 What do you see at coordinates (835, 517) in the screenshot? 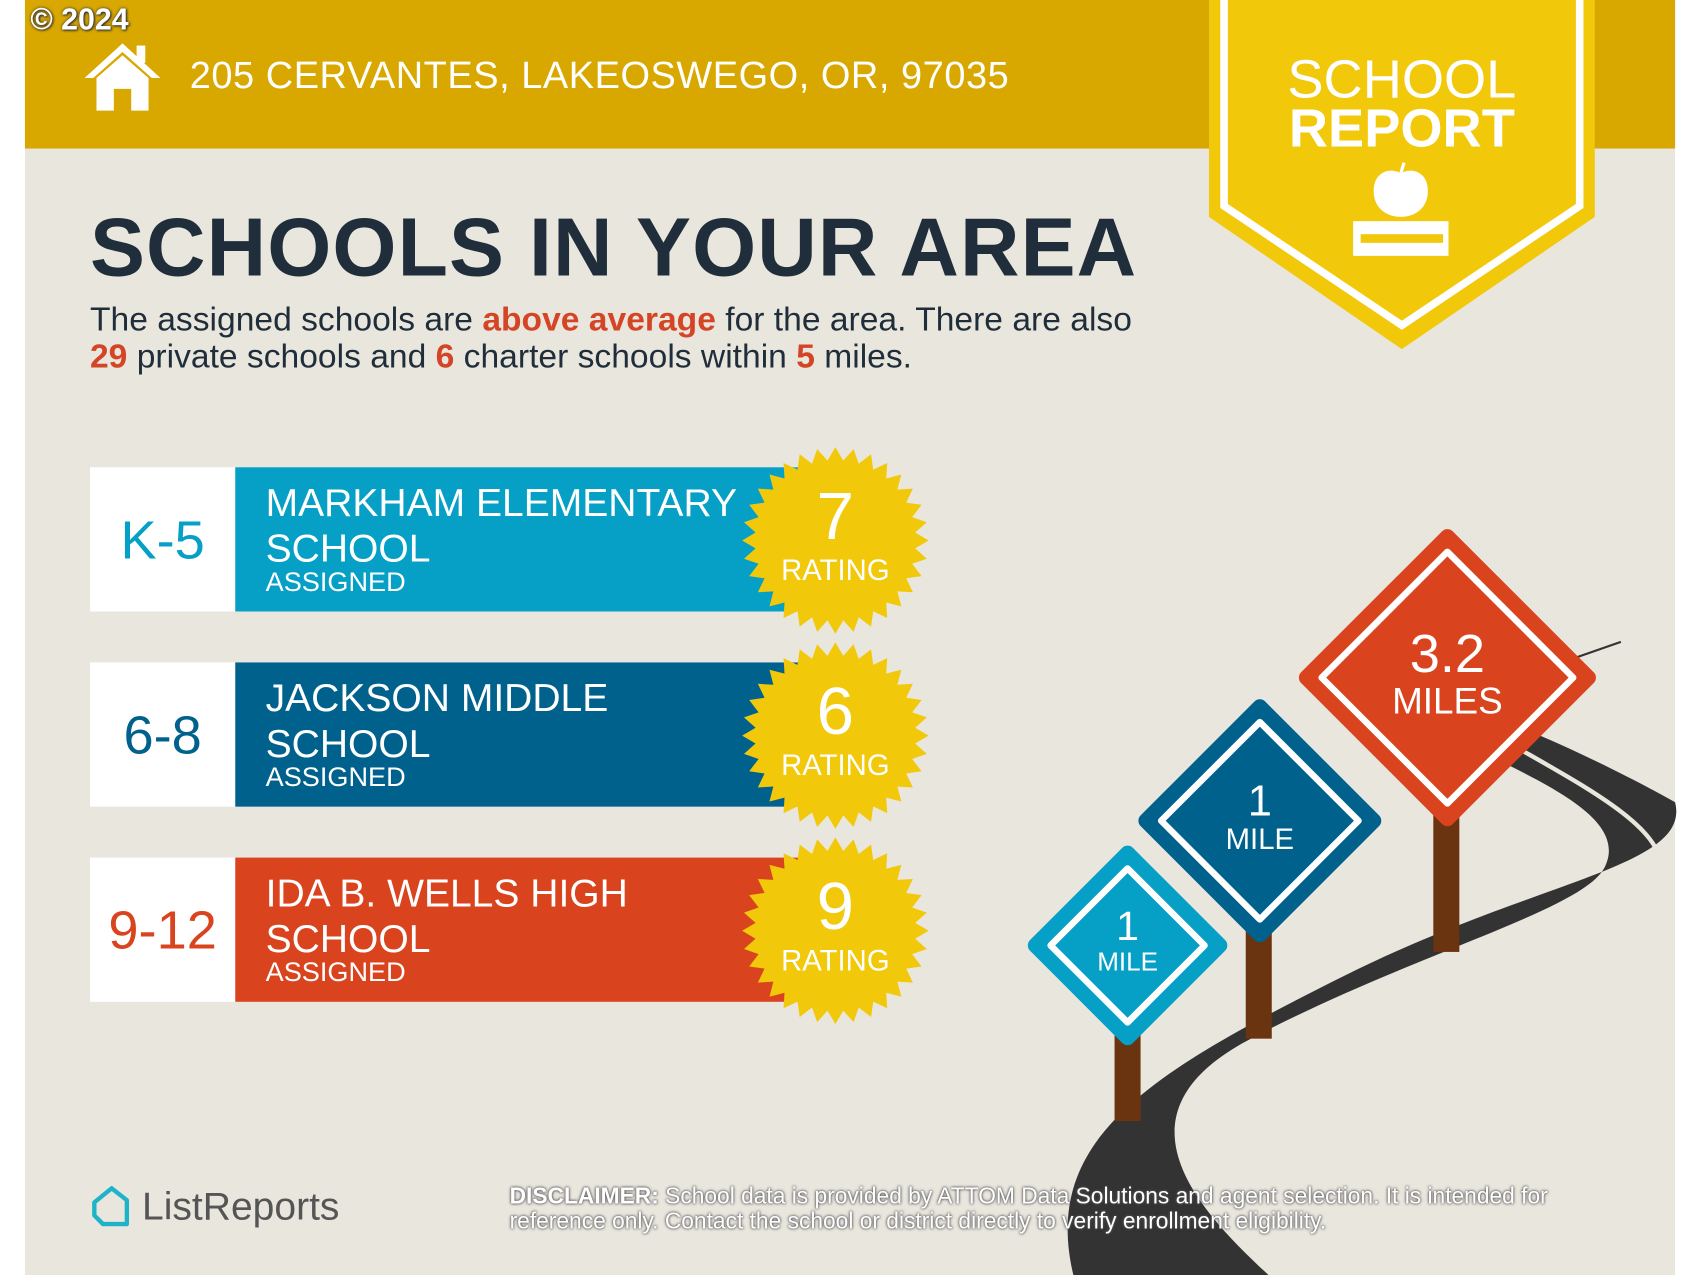
I see `rating-value: 7` at bounding box center [835, 517].